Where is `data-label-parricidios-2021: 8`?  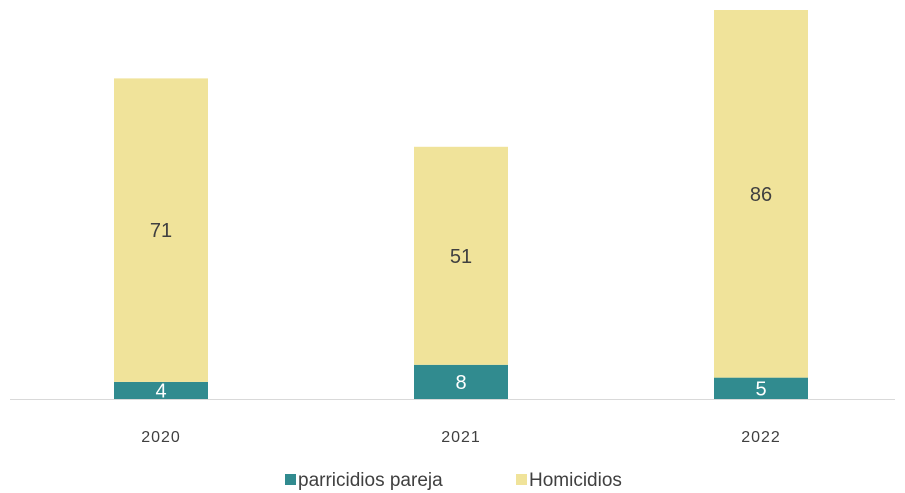
data-label-parricidios-2021: 8 is located at coordinates (460, 383).